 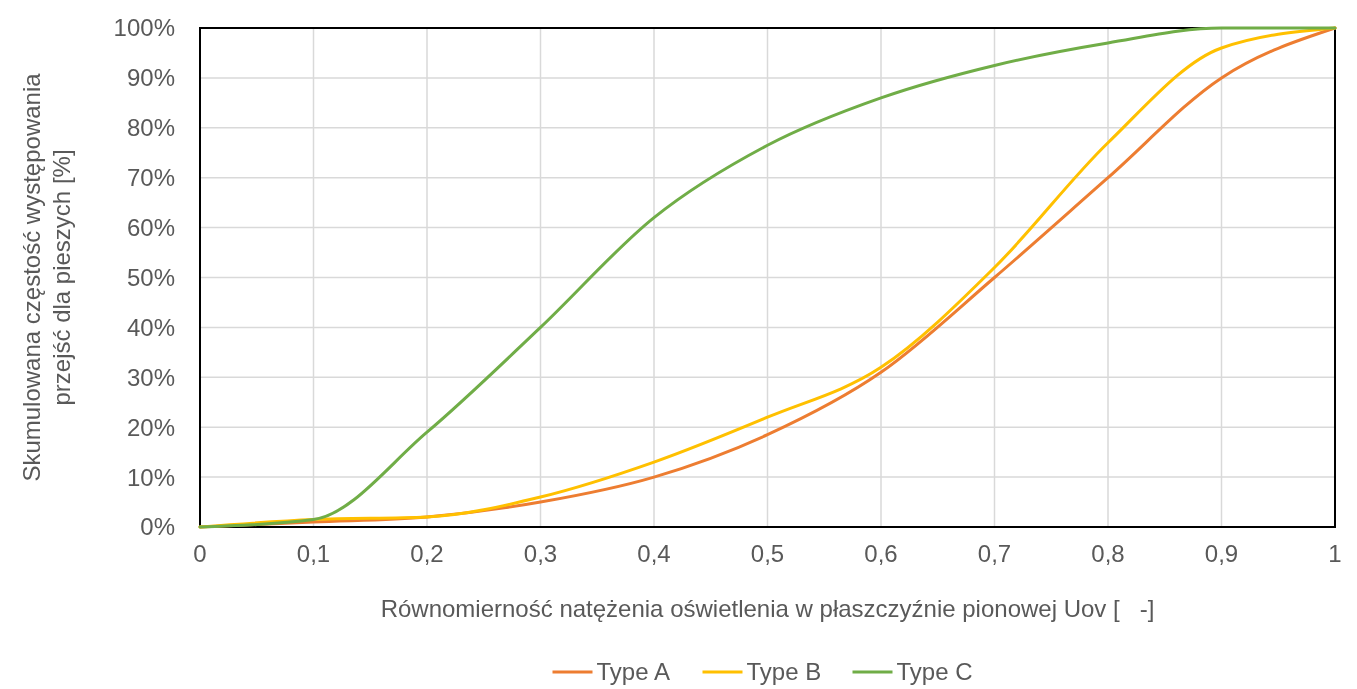 I want to click on x-tick-label: 0,8, so click(x=1108, y=553).